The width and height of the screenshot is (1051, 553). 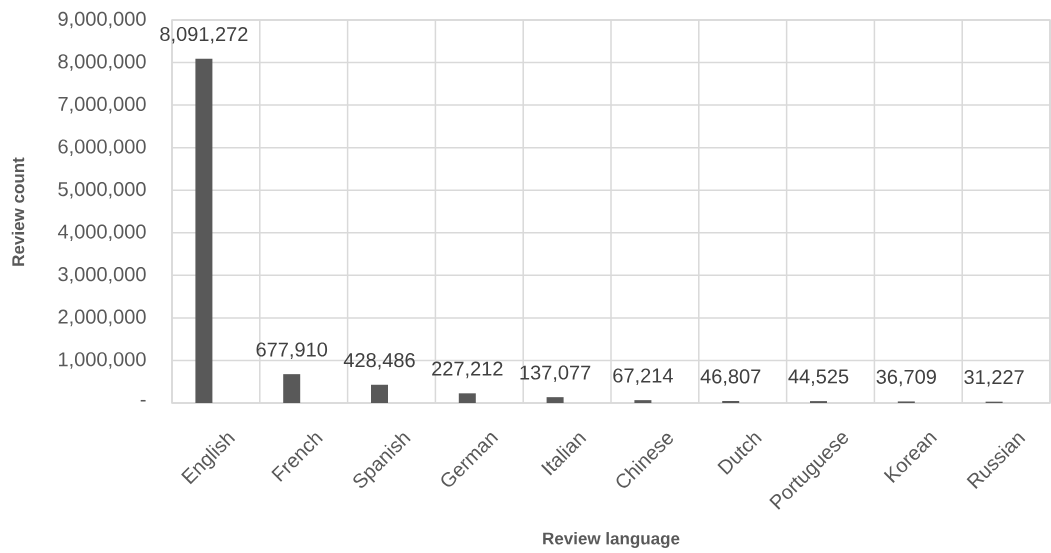 I want to click on y-tick-label: 1,000,000, so click(x=102, y=360).